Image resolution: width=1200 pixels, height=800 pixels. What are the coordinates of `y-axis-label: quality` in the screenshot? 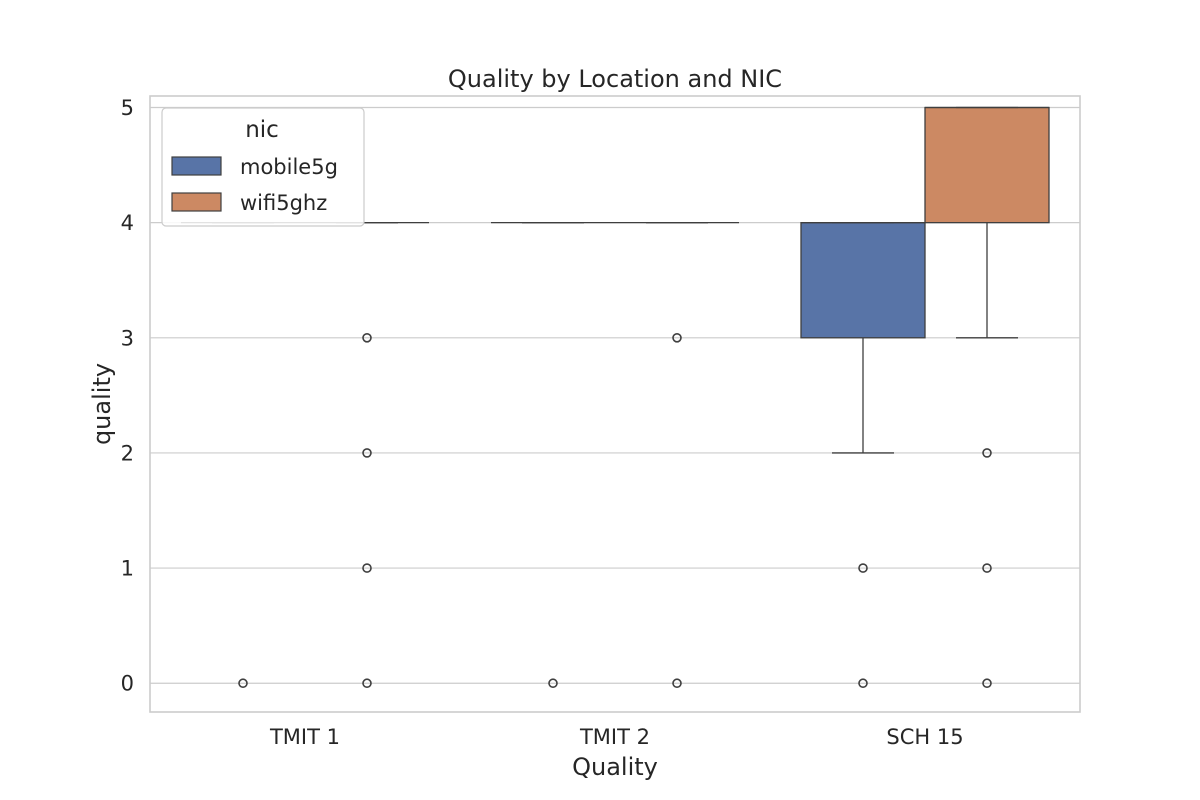 It's located at (102, 404).